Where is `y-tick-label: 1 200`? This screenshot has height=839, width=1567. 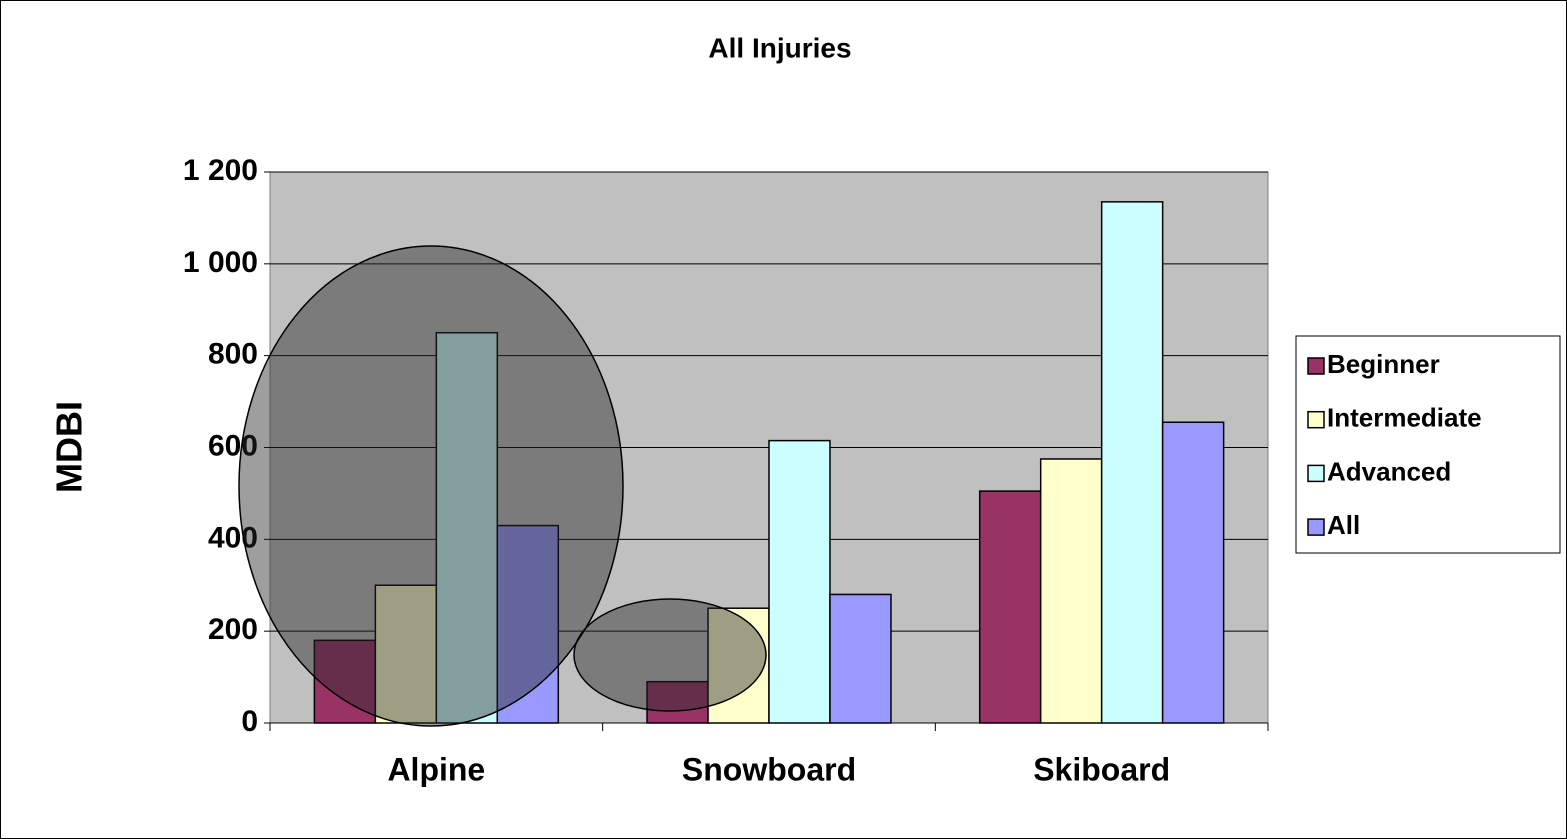
y-tick-label: 1 200 is located at coordinates (220, 170).